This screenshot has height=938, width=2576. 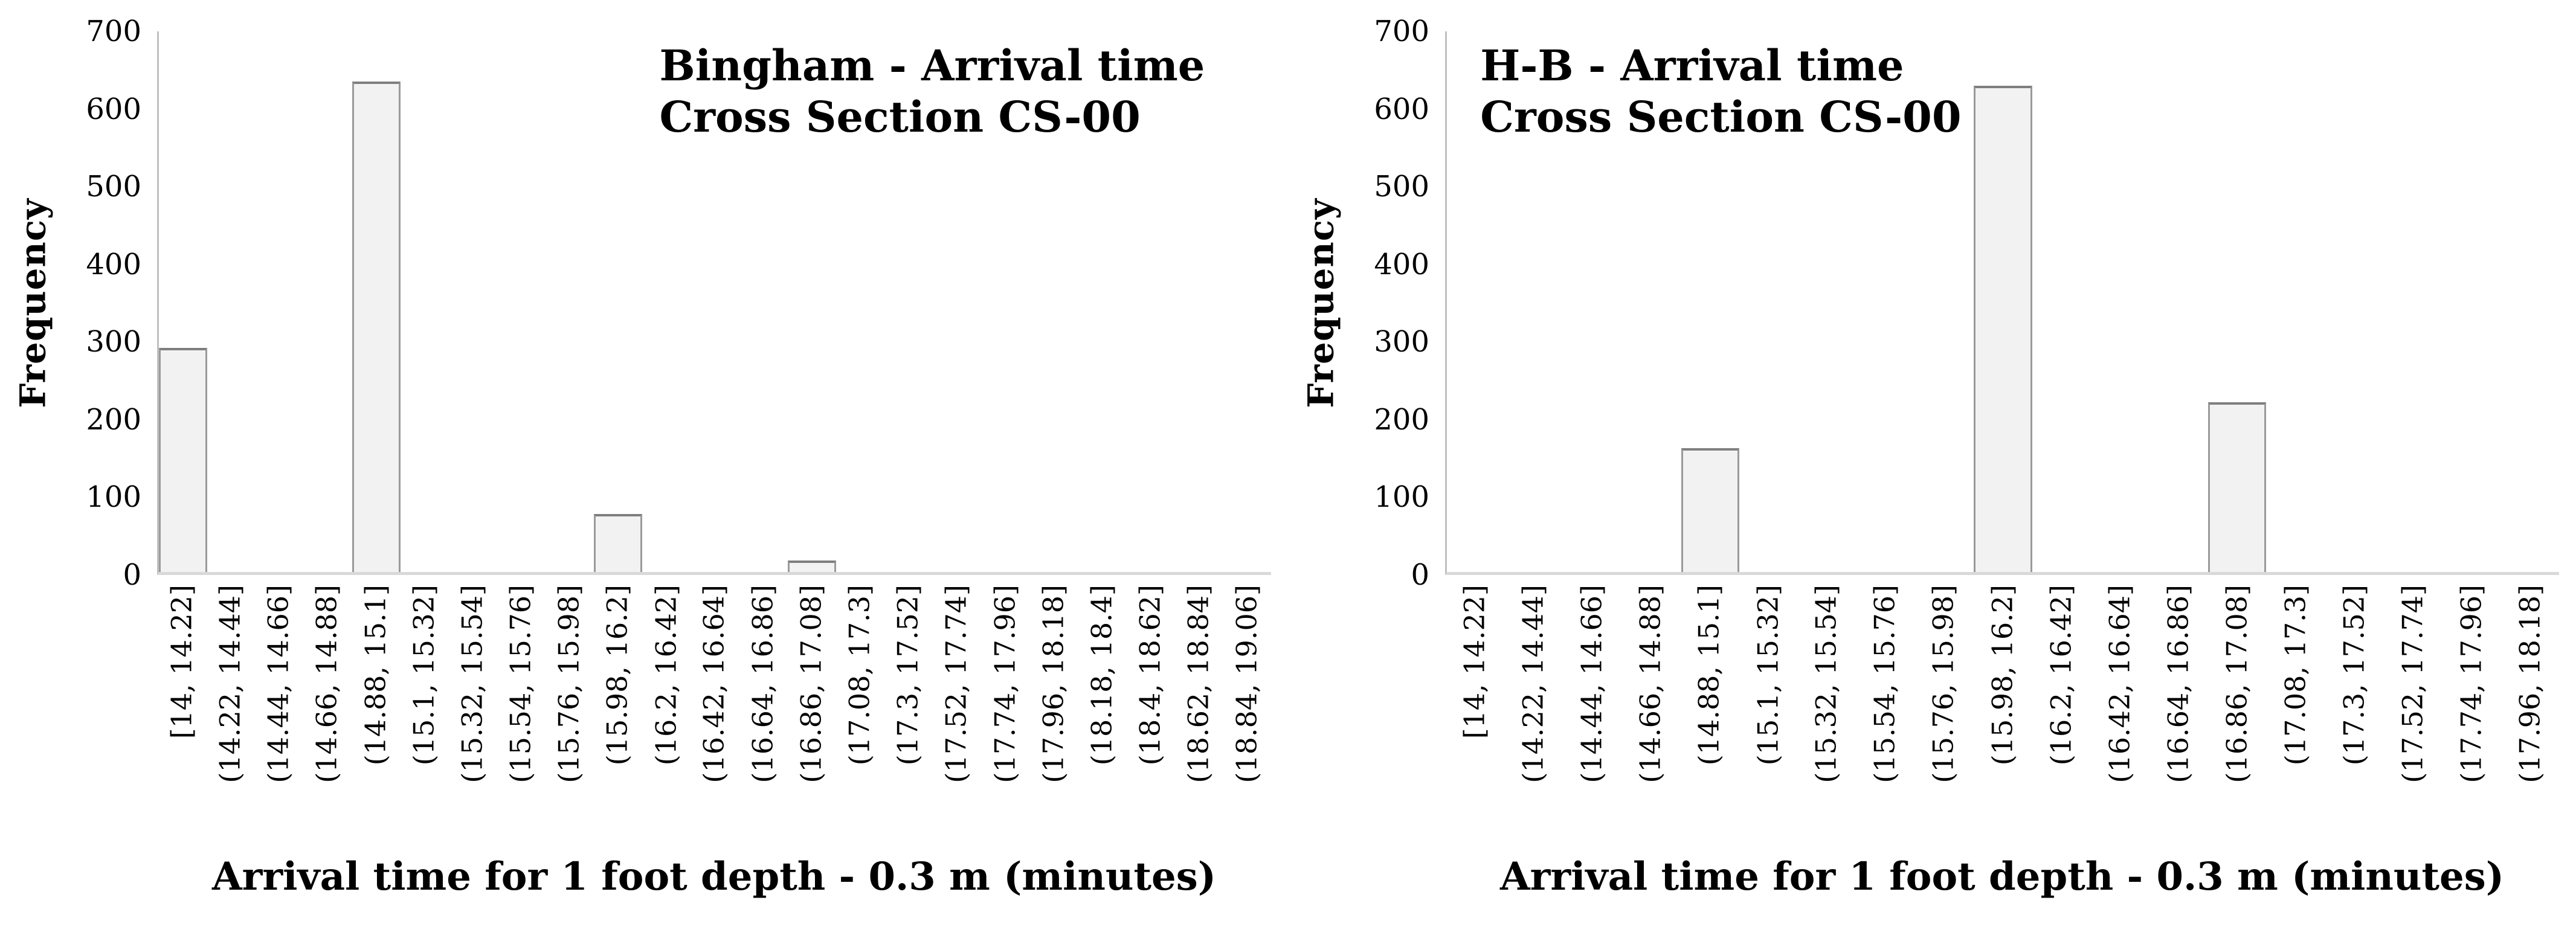 I want to click on x-tick: (15.32, 15.54], so click(x=1826, y=711).